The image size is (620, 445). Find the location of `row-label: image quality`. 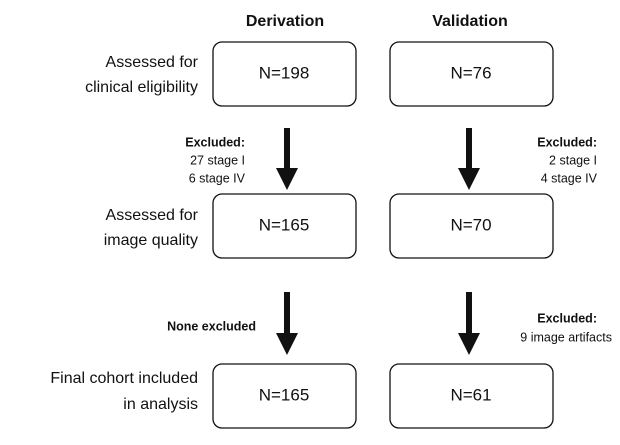

row-label: image quality is located at coordinates (151, 240).